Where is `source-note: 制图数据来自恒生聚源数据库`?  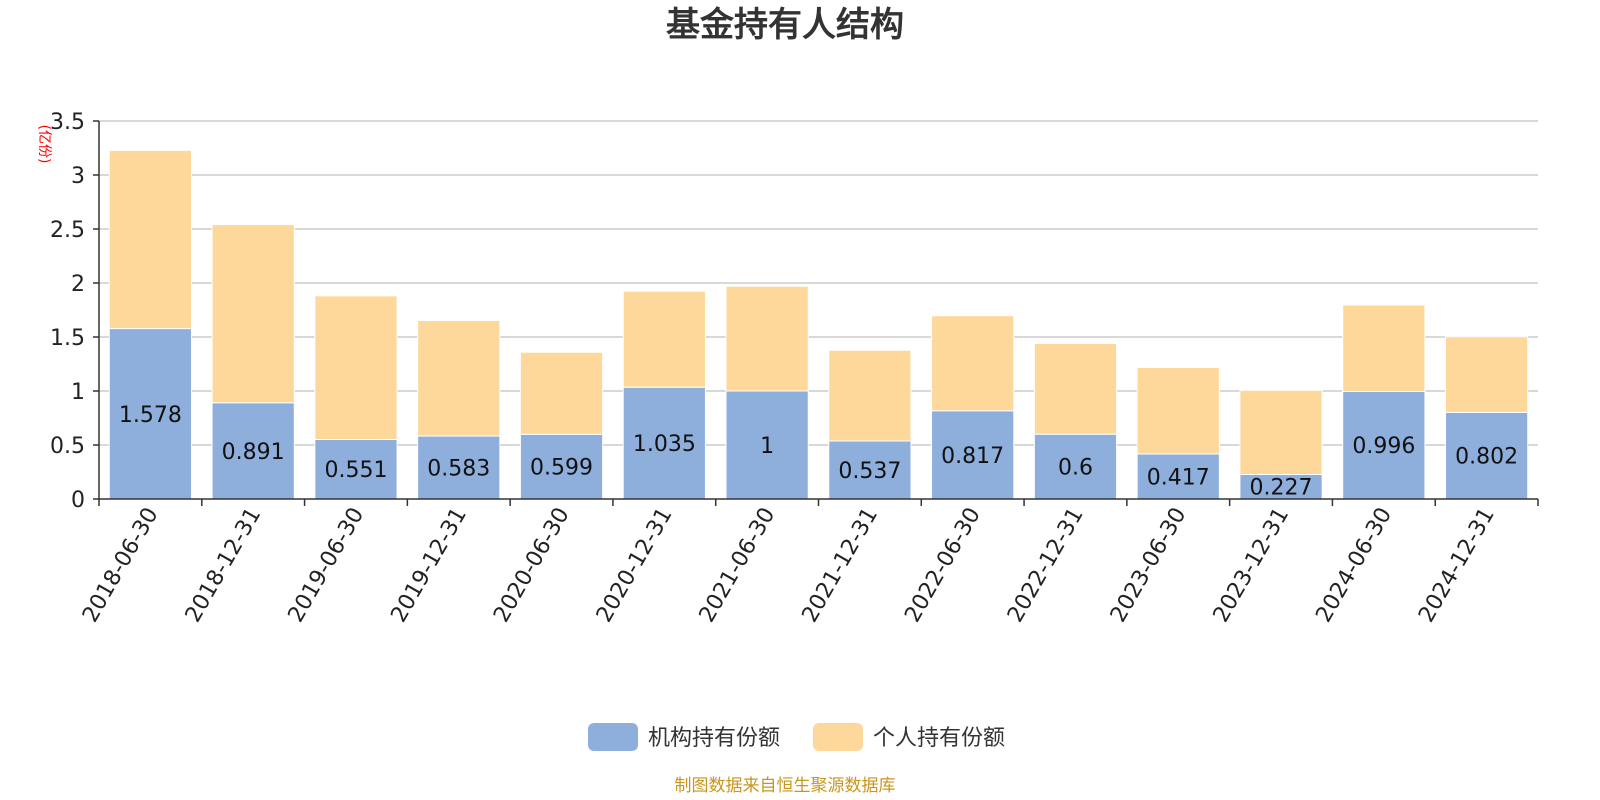 source-note: 制图数据来自恒生聚源数据库 is located at coordinates (785, 786).